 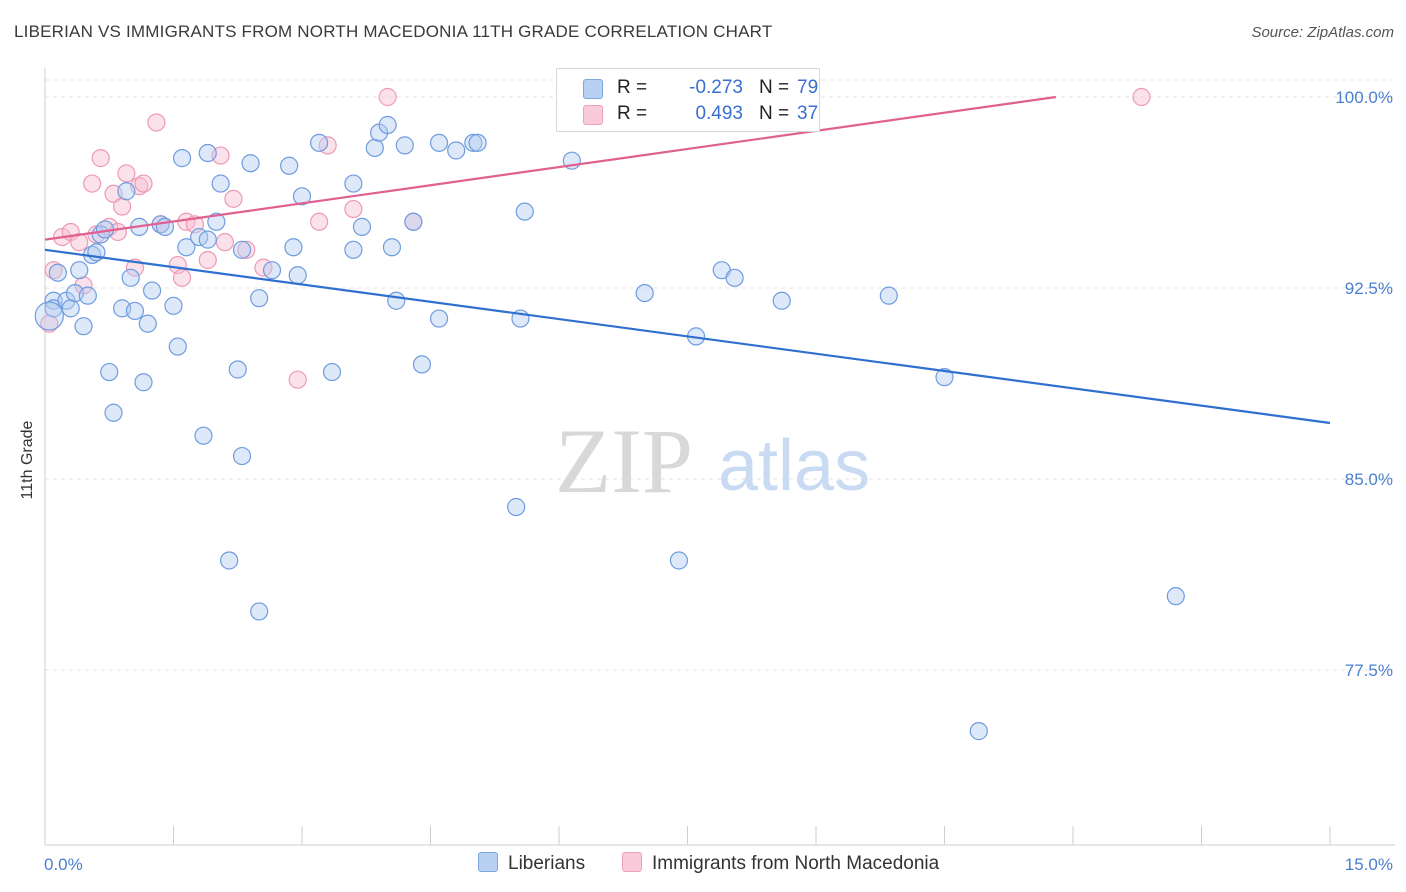 I want to click on liberians-swatch, so click(x=593, y=89).